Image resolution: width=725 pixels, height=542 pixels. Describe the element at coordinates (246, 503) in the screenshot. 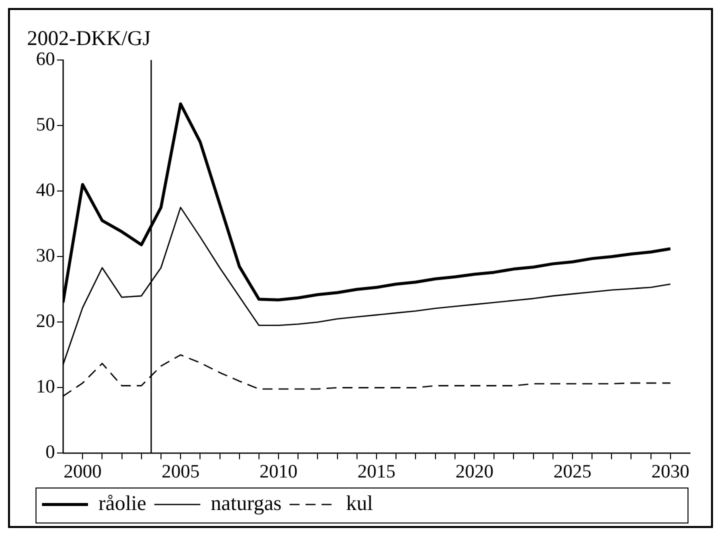

I see `legend-label: naturgas` at that location.